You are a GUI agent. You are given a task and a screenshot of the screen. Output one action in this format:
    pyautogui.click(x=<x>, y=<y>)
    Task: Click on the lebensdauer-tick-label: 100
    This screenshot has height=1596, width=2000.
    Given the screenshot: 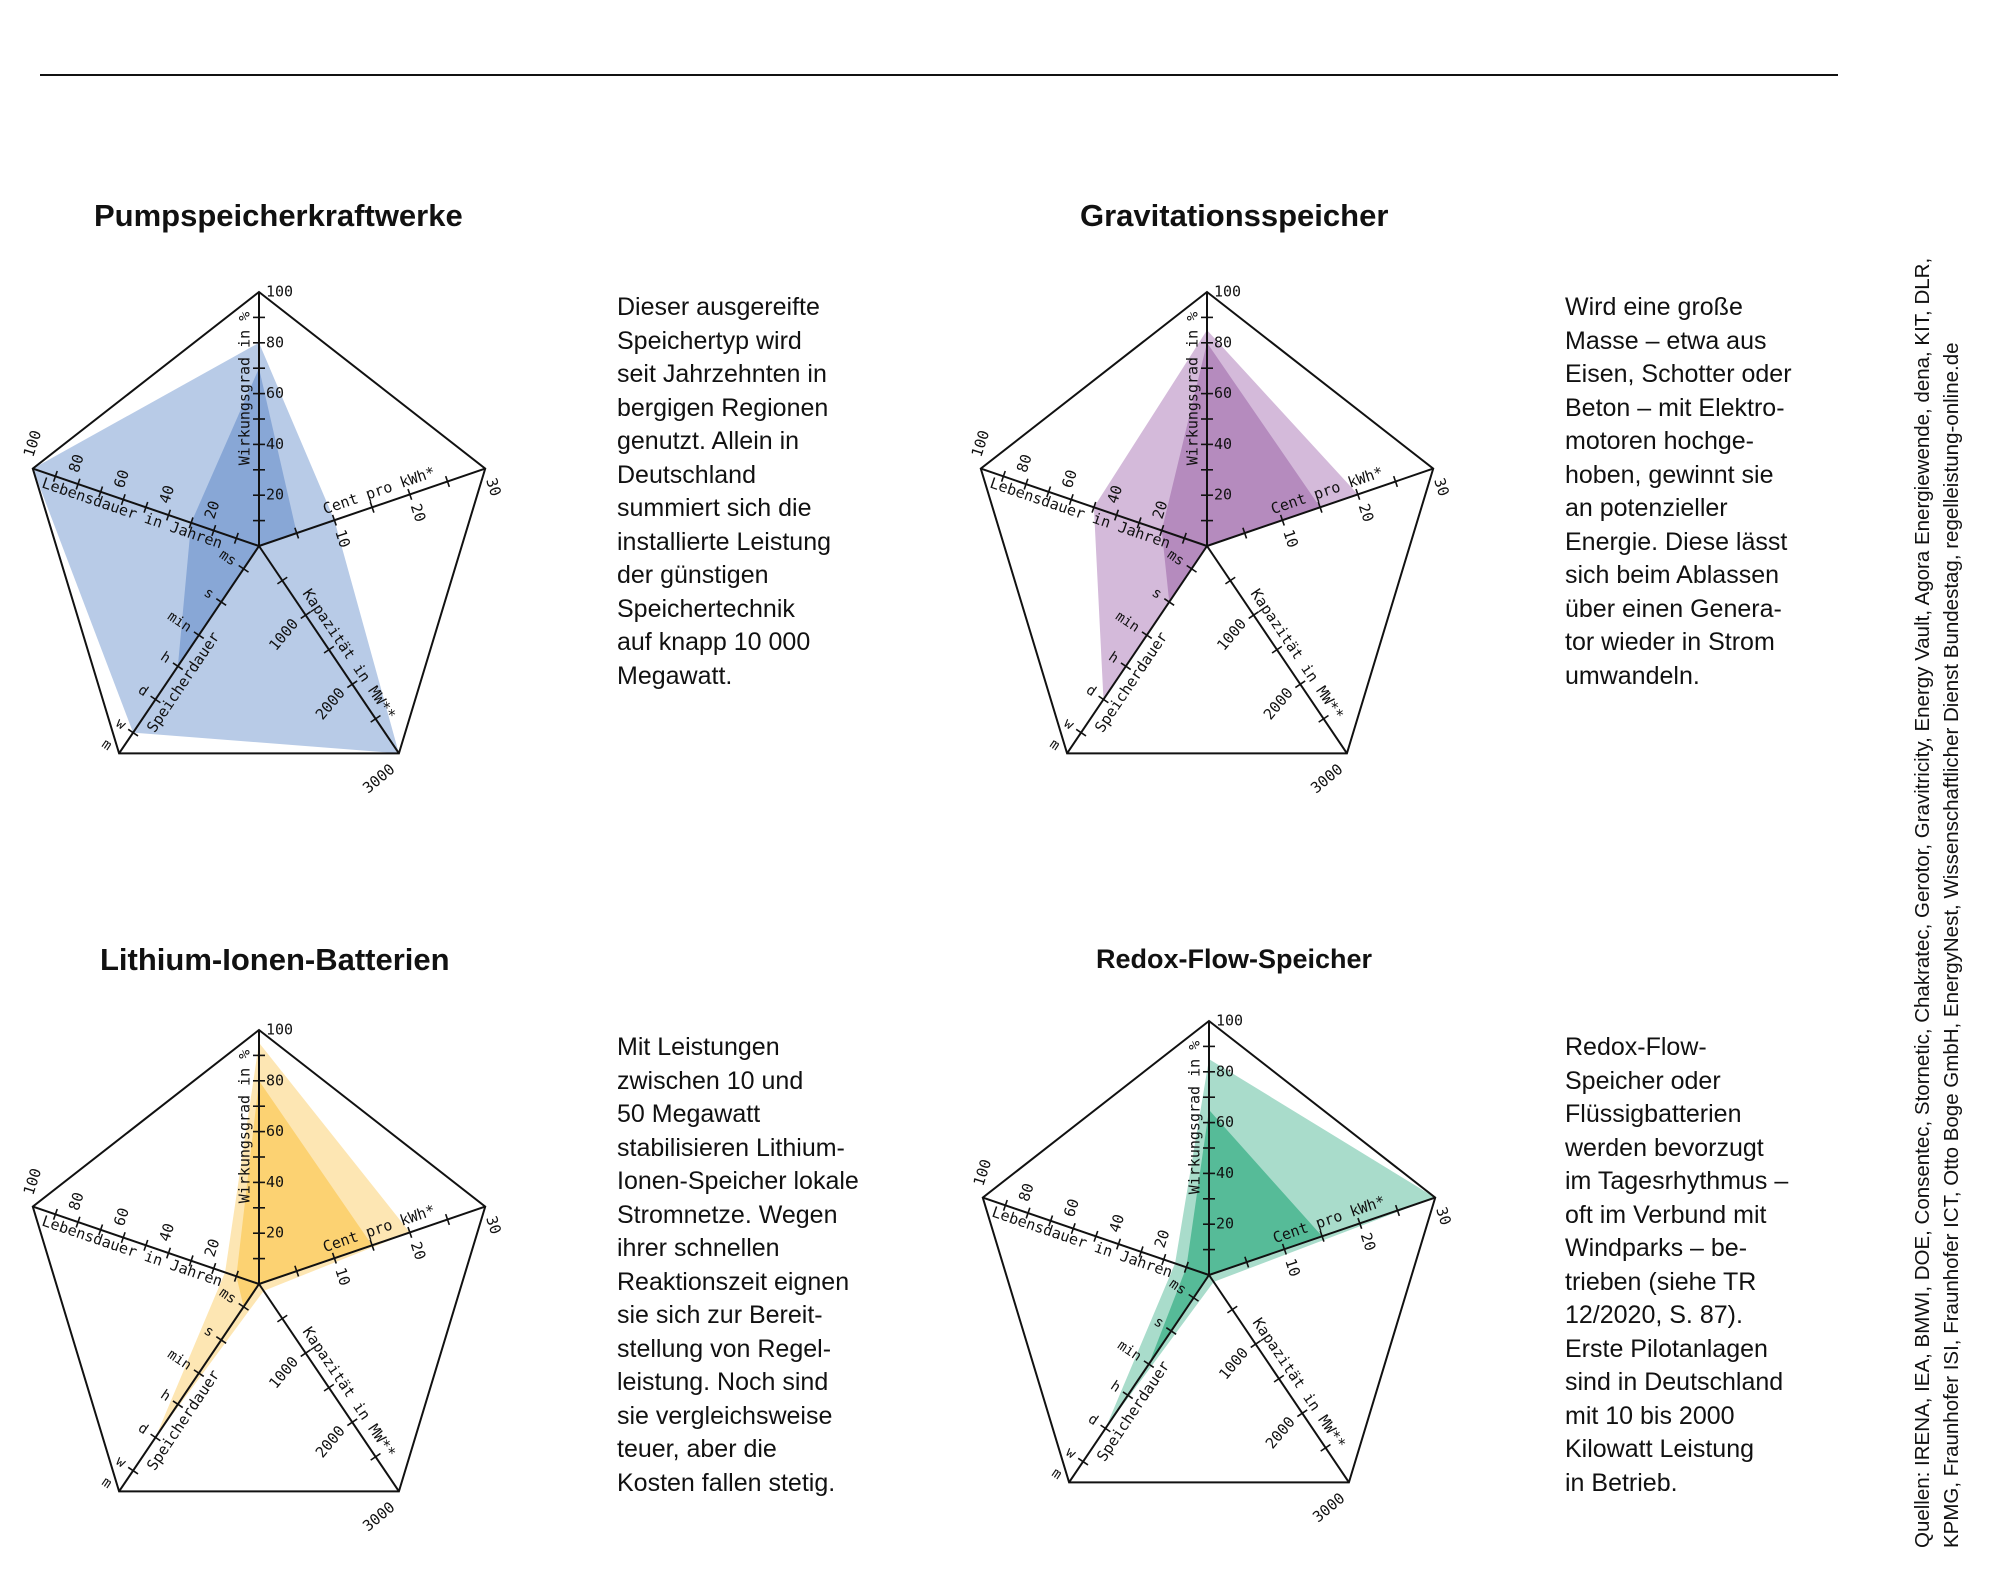 What is the action you would take?
    pyautogui.click(x=32, y=443)
    